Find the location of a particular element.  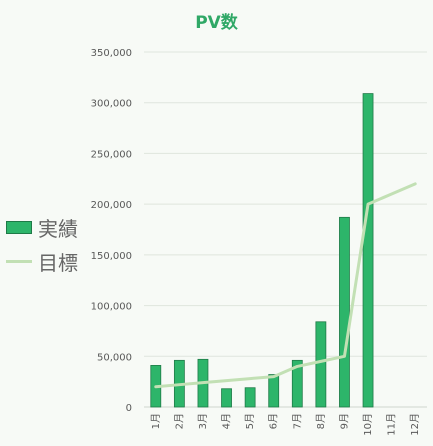

x-tick-label: 12月 is located at coordinates (415, 424).